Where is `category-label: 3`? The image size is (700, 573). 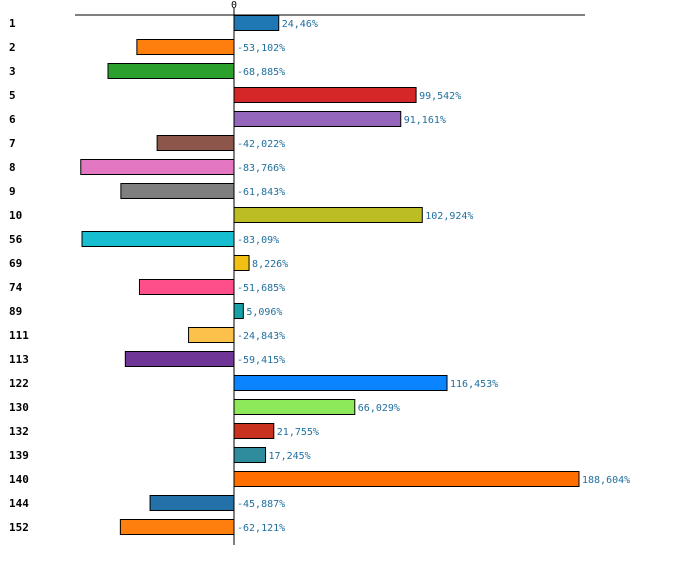 category-label: 3 is located at coordinates (12, 71).